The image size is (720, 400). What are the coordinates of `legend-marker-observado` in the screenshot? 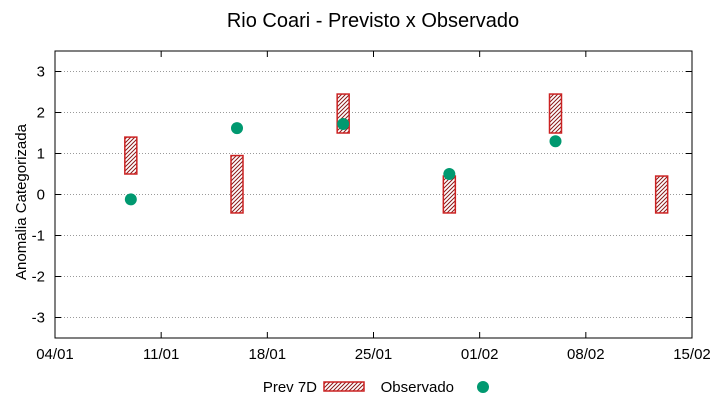 It's located at (483, 387).